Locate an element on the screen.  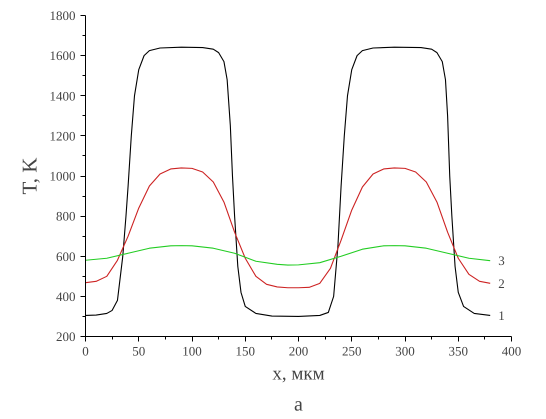
x-tick-label: 200 is located at coordinates (298, 351).